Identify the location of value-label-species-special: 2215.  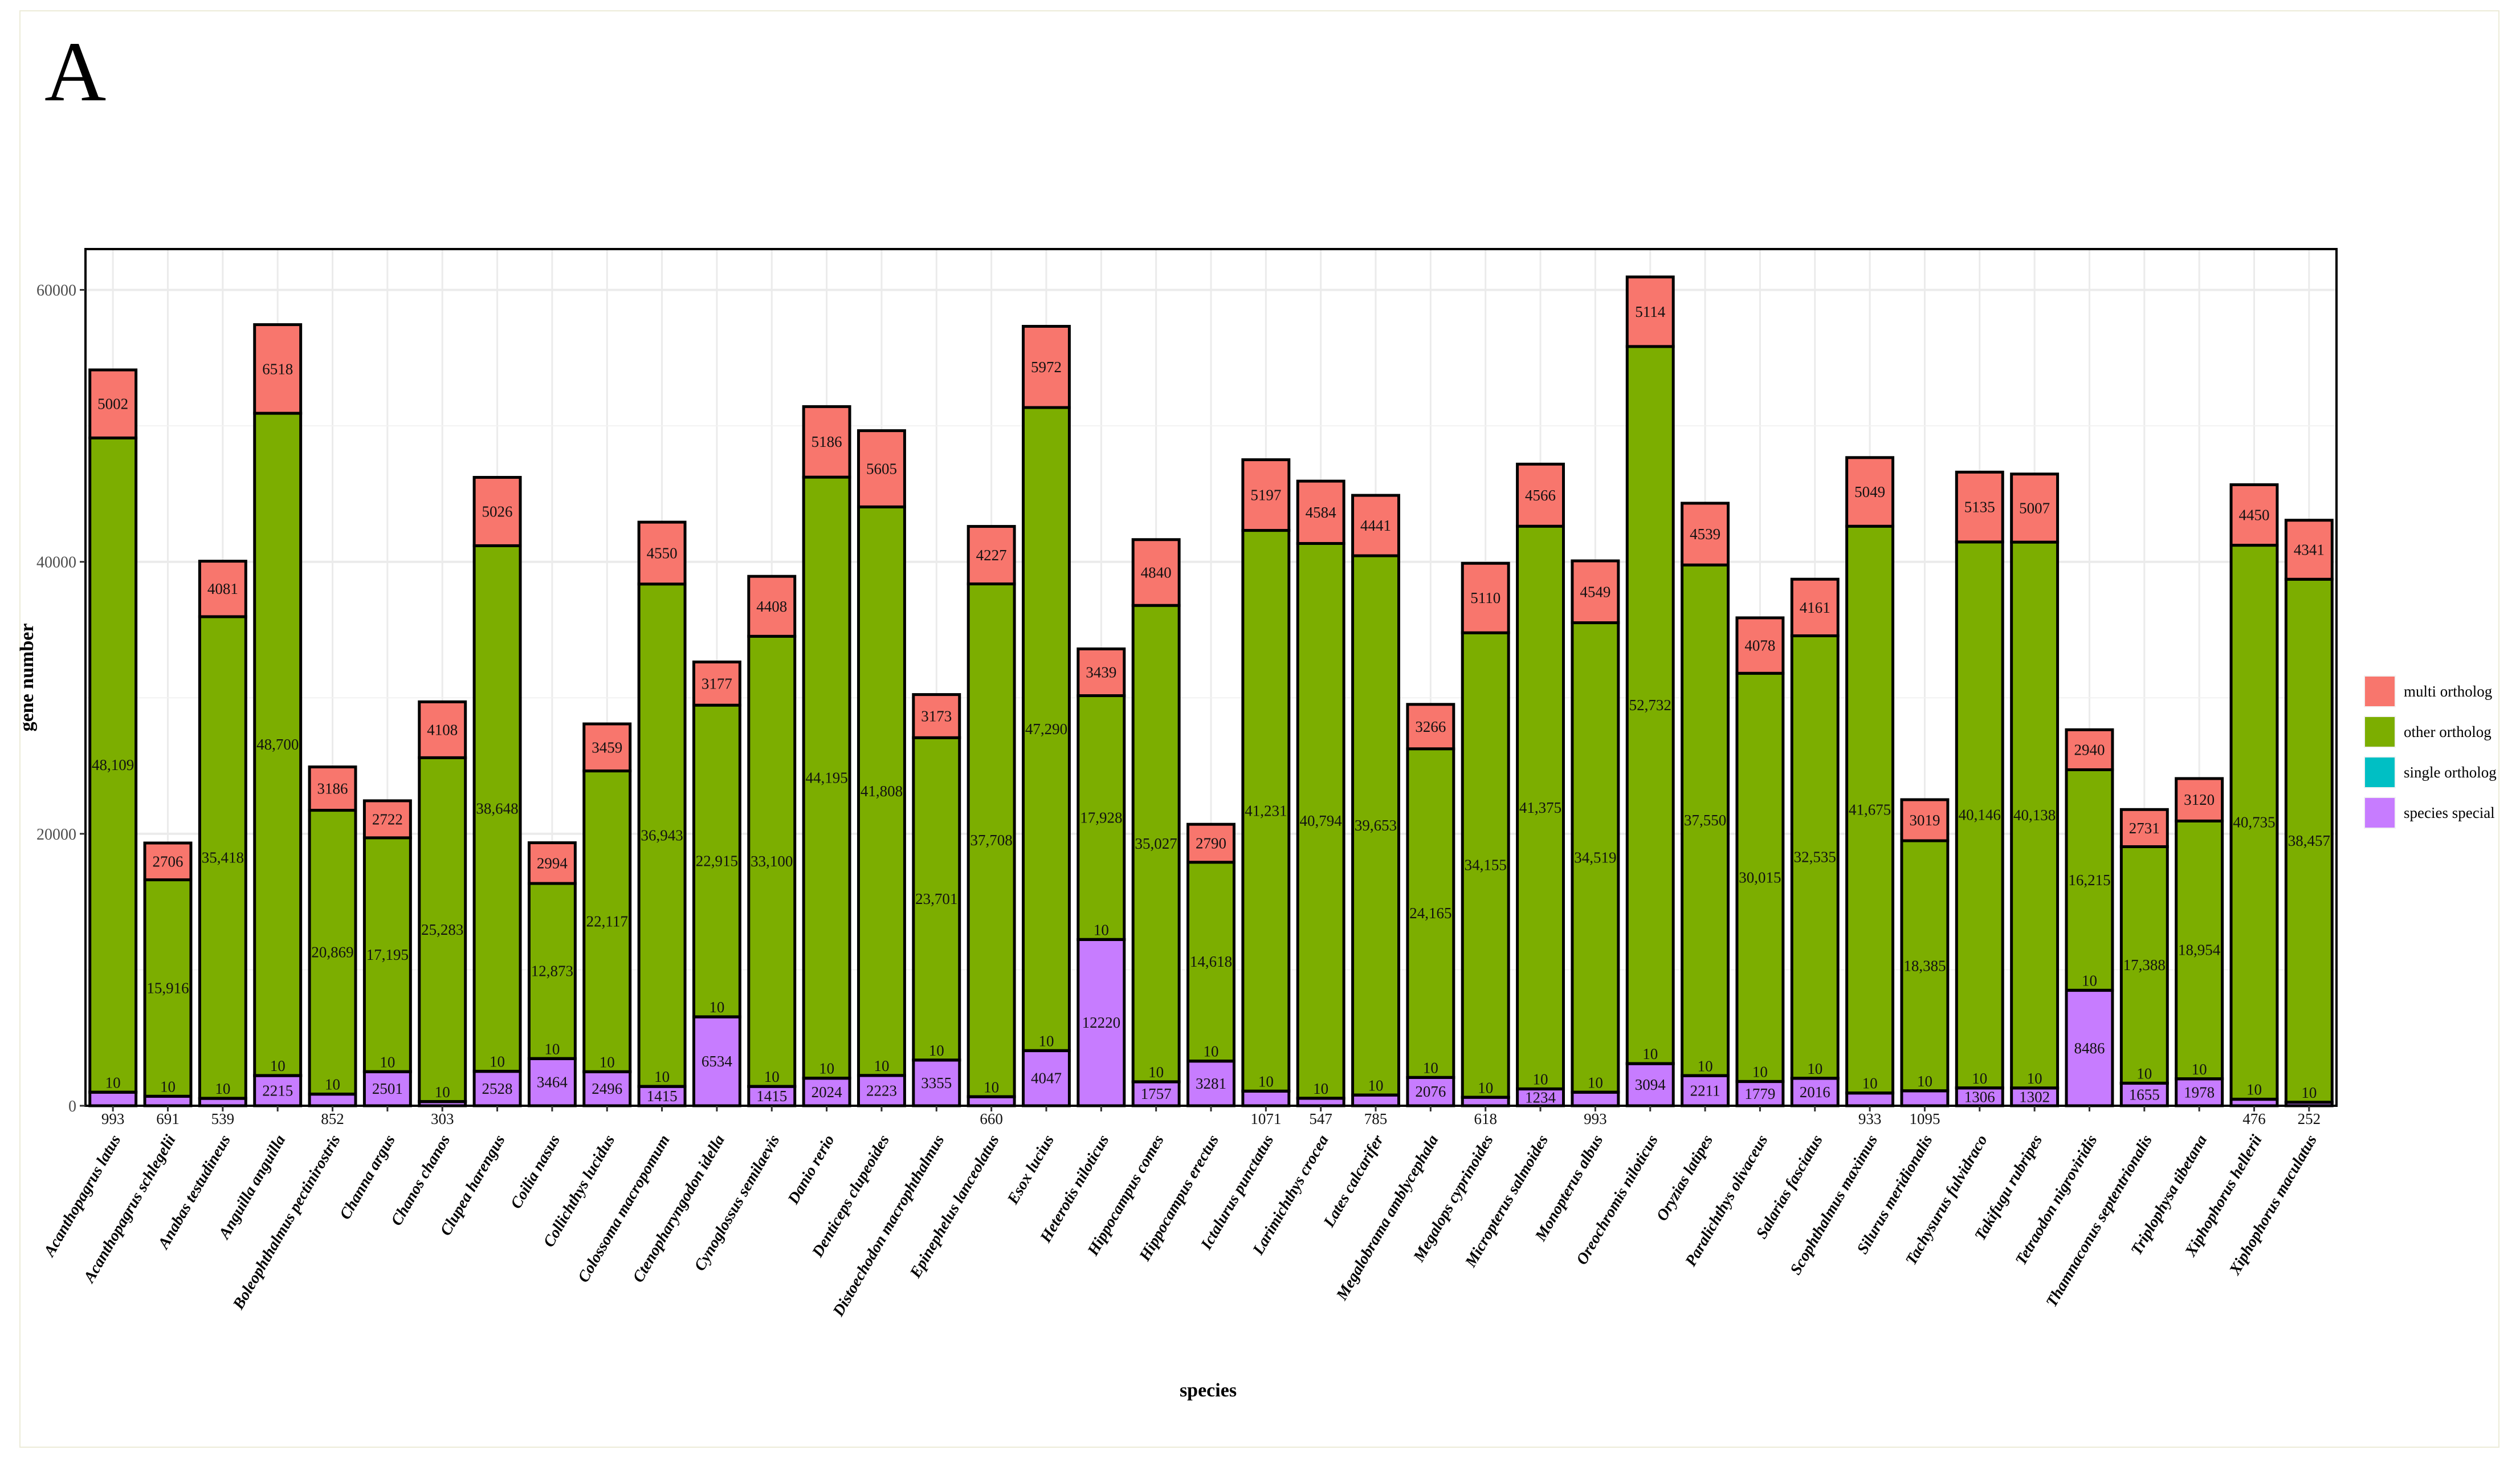
(277, 1090).